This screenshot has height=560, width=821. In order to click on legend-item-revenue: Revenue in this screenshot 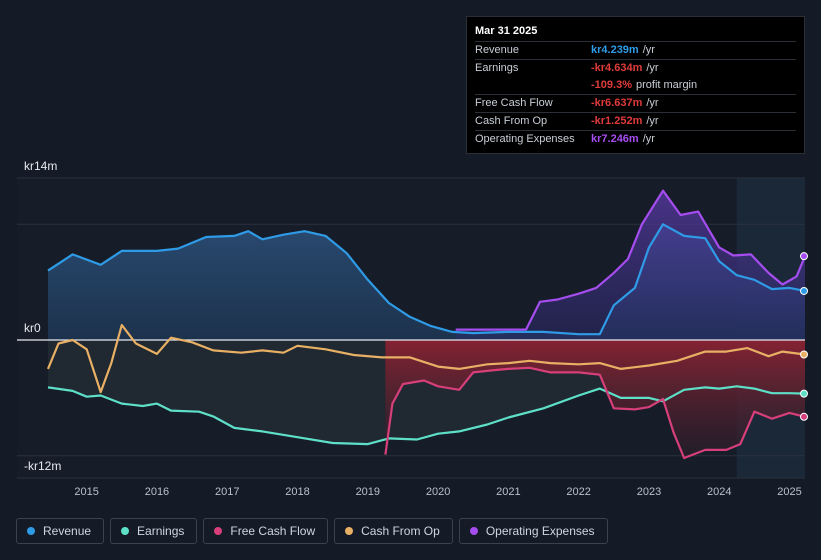, I will do `click(60, 531)`.